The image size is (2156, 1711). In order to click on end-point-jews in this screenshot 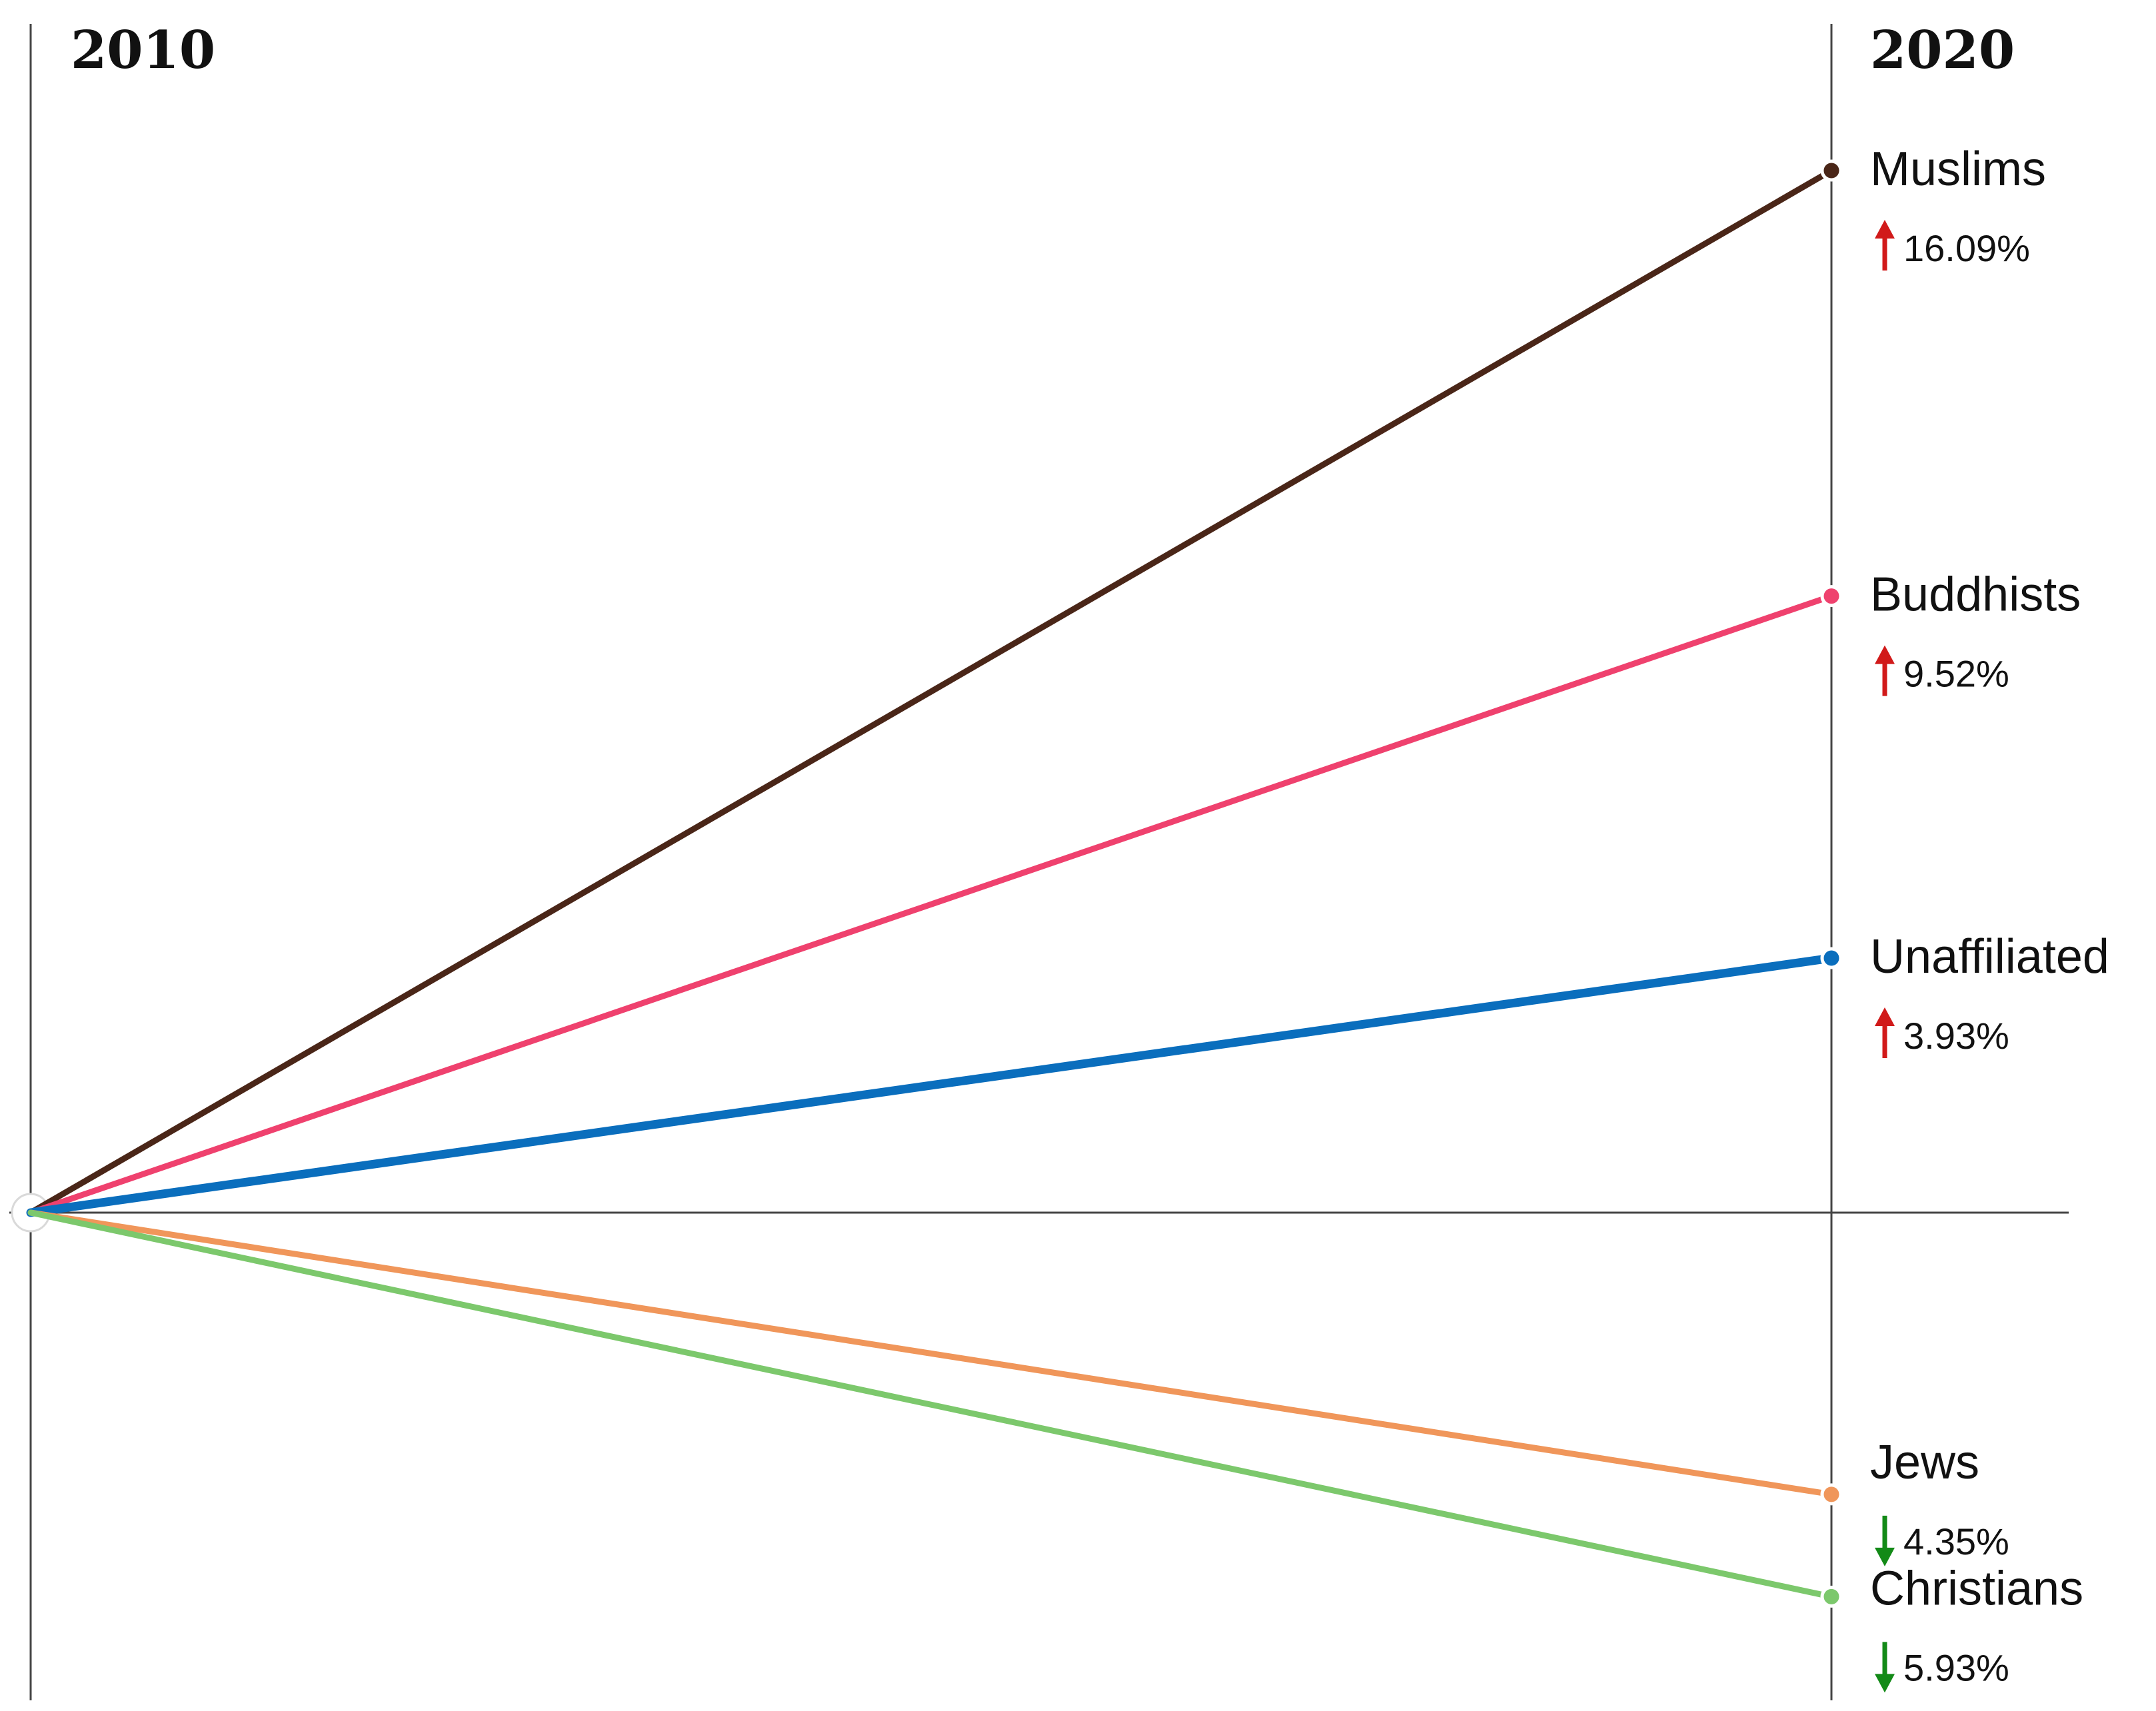, I will do `click(1832, 1494)`.